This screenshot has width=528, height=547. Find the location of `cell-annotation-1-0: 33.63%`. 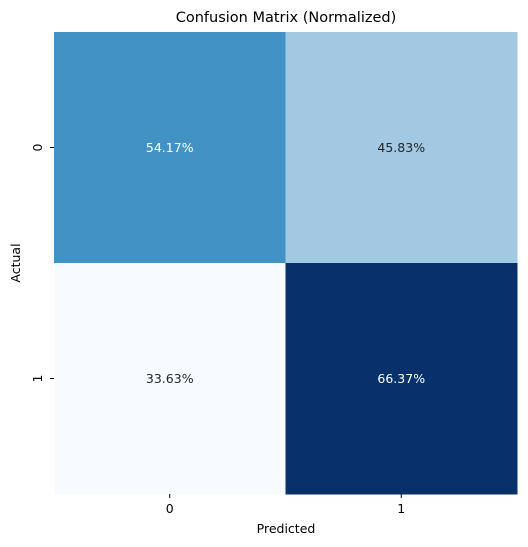

cell-annotation-1-0: 33.63% is located at coordinates (170, 378).